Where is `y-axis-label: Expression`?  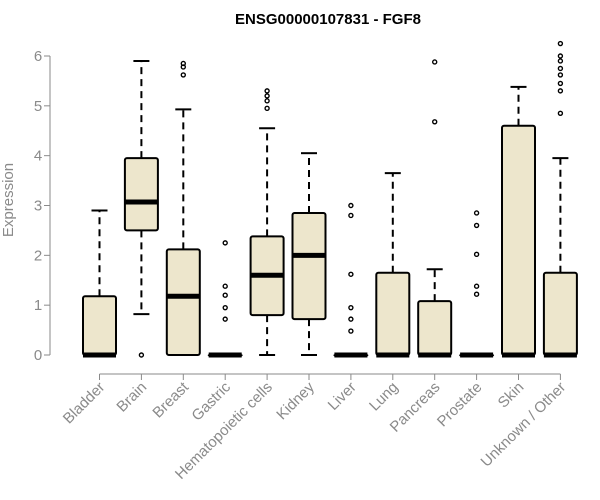 y-axis-label: Expression is located at coordinates (8, 200).